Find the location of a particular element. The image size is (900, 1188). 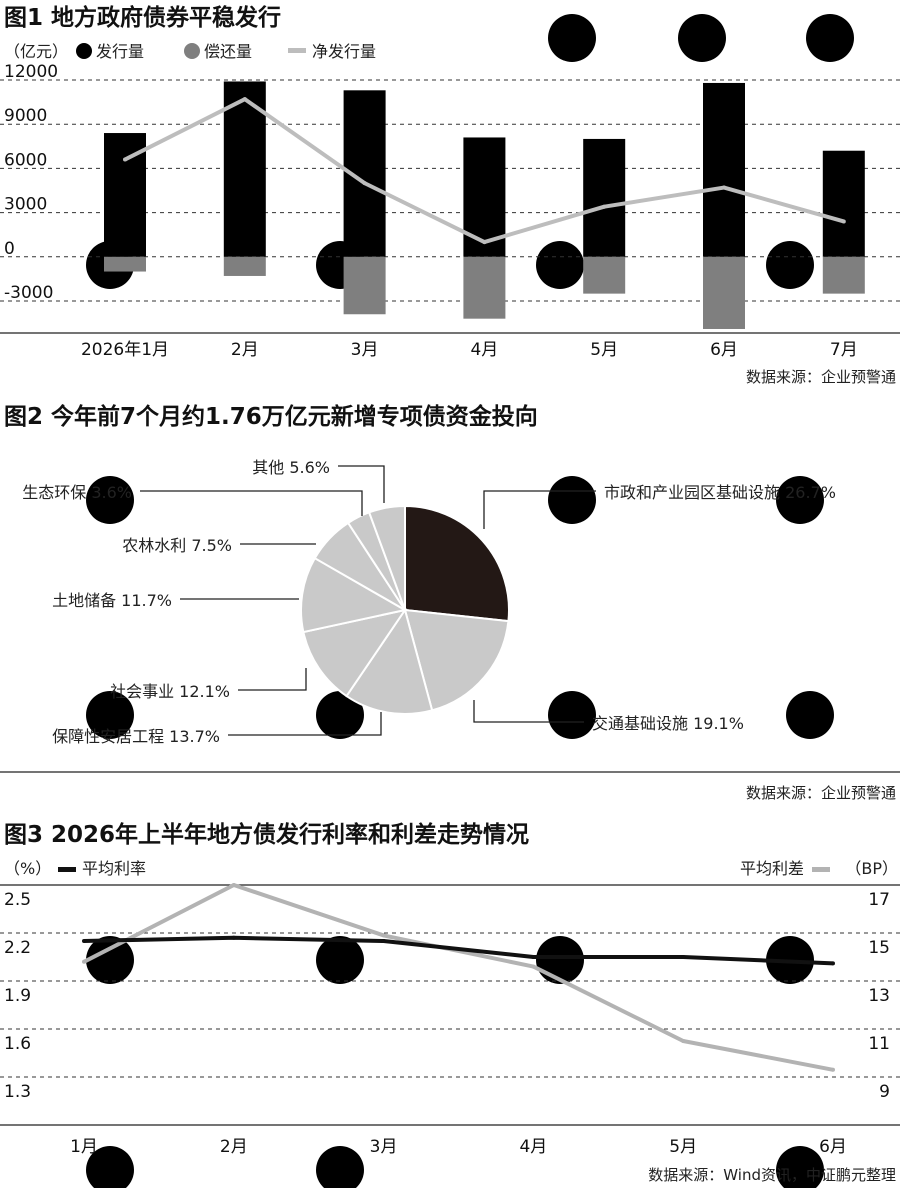

chart-1-y-tick-label: 3000 is located at coordinates (25, 205).